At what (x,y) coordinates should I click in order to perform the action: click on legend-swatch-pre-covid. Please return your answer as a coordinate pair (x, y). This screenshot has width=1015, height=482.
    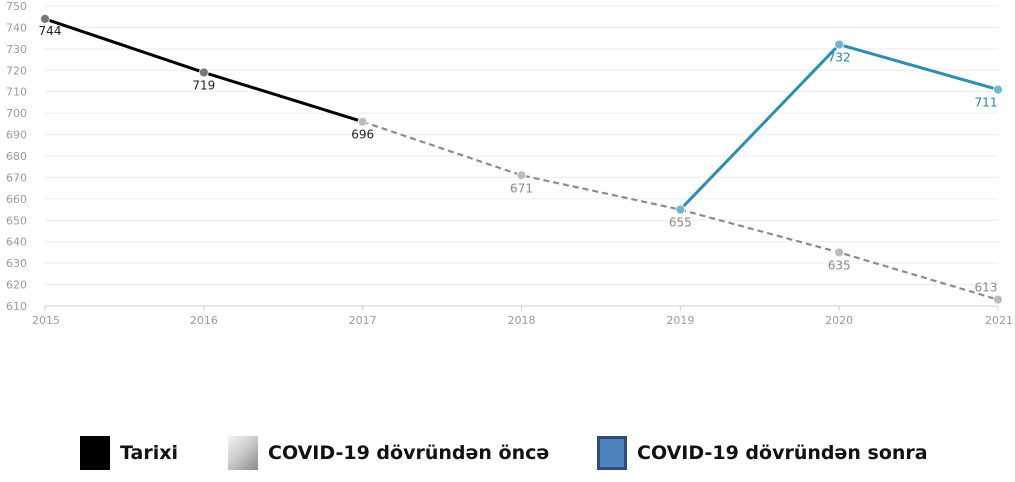
    Looking at the image, I should click on (243, 453).